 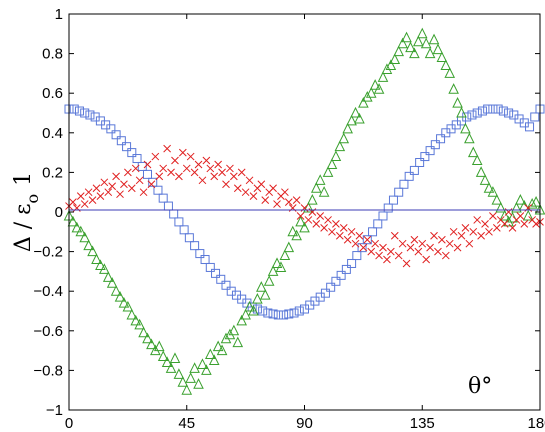 What do you see at coordinates (59, 212) in the screenshot?
I see `y-tick-label: 0` at bounding box center [59, 212].